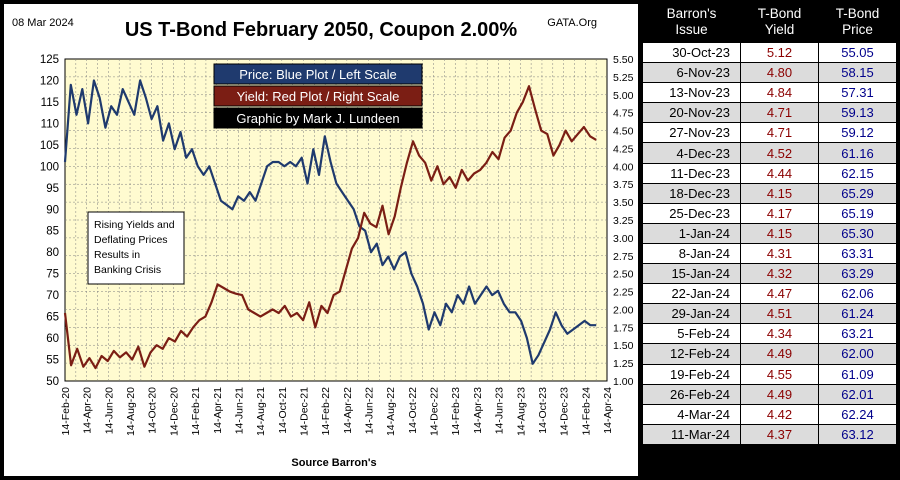 The width and height of the screenshot is (900, 480). Describe the element at coordinates (691, 23) in the screenshot. I see `header-issue: Barron's Issue` at that location.